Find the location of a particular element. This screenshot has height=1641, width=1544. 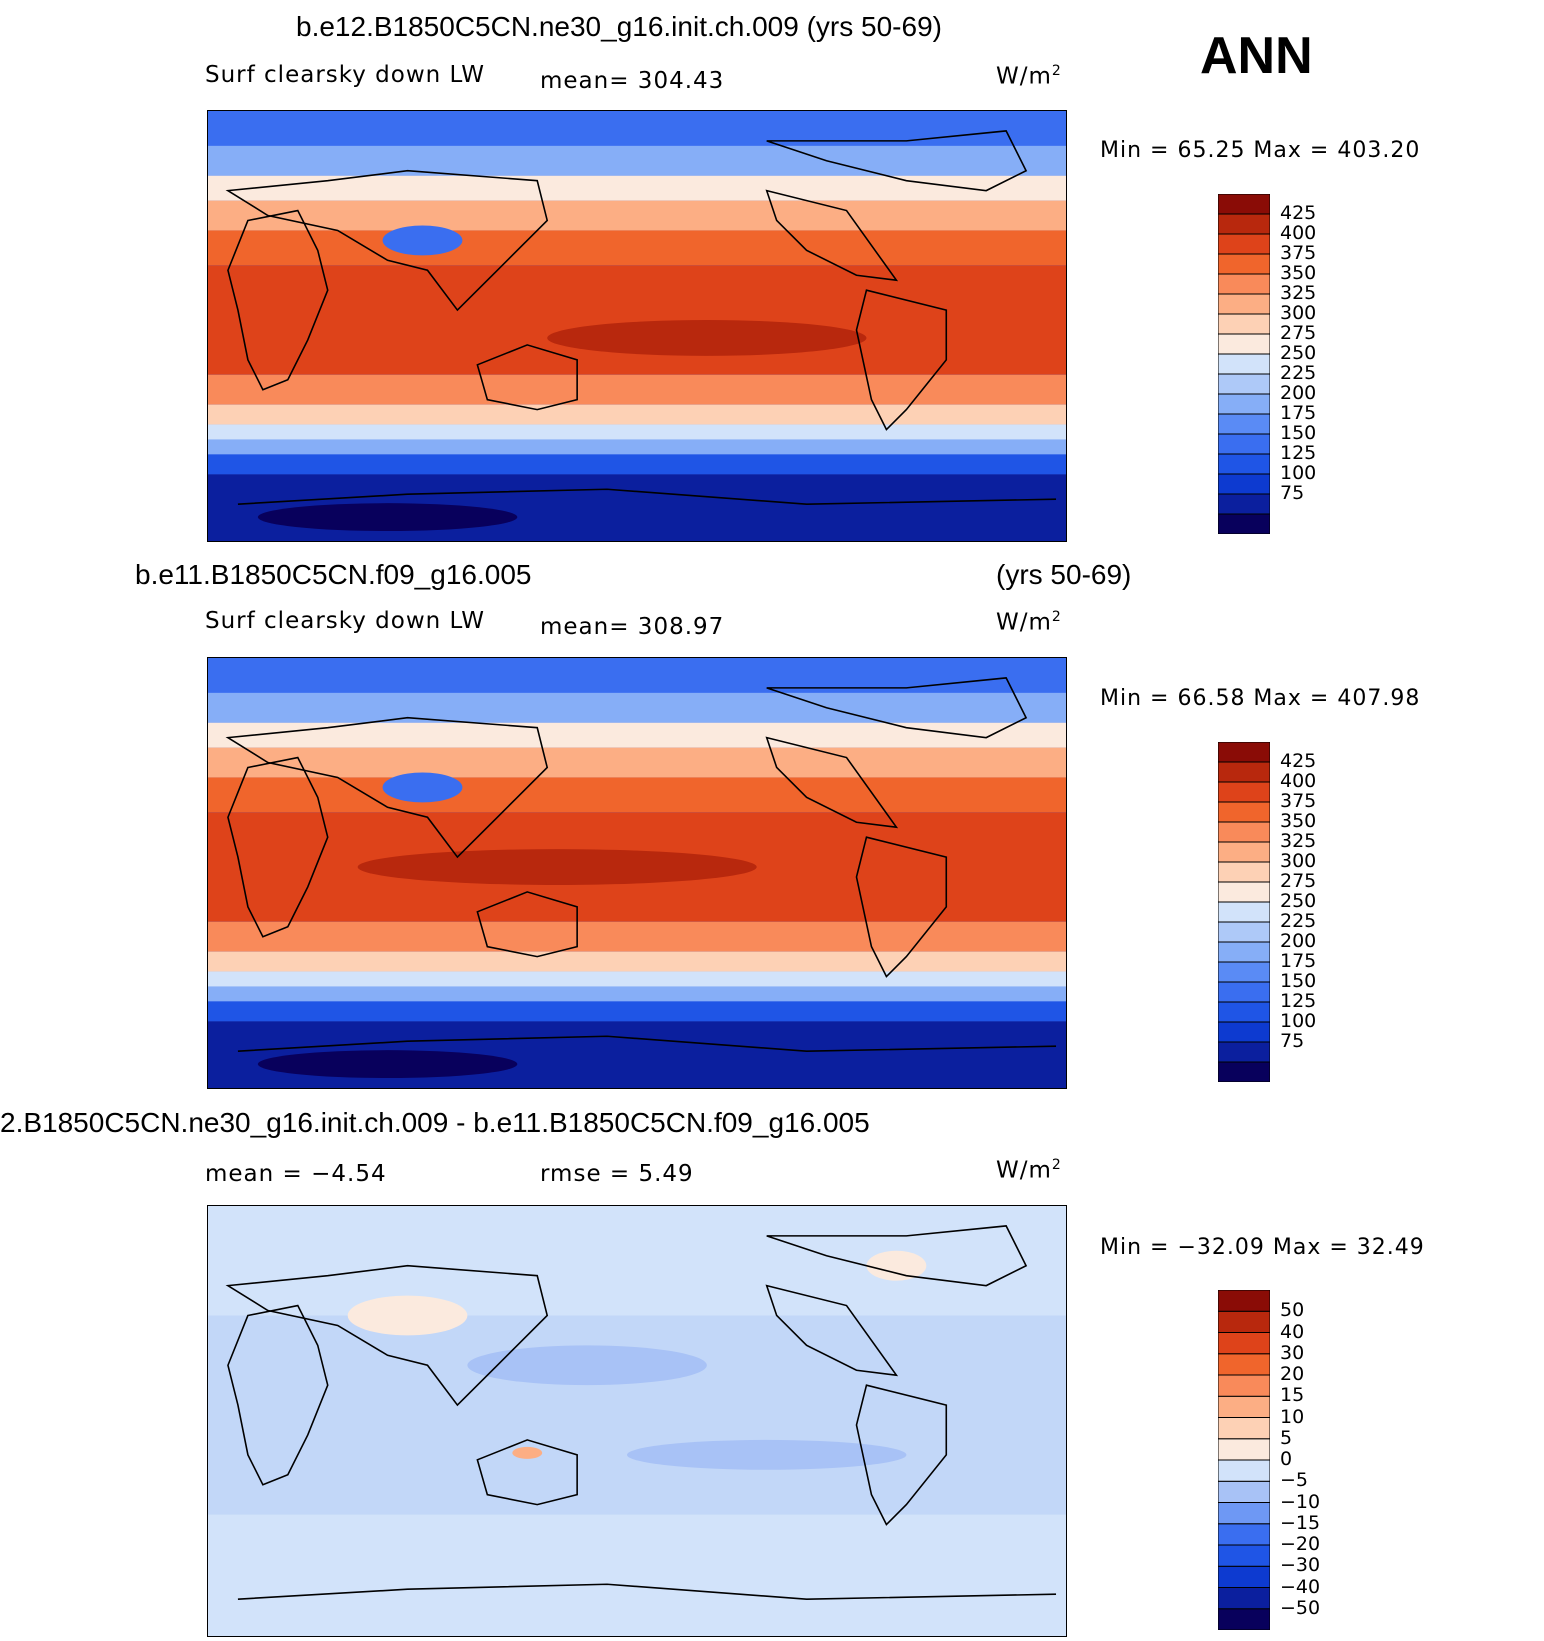

panel2-mean: mean= 308.97 is located at coordinates (632, 627).